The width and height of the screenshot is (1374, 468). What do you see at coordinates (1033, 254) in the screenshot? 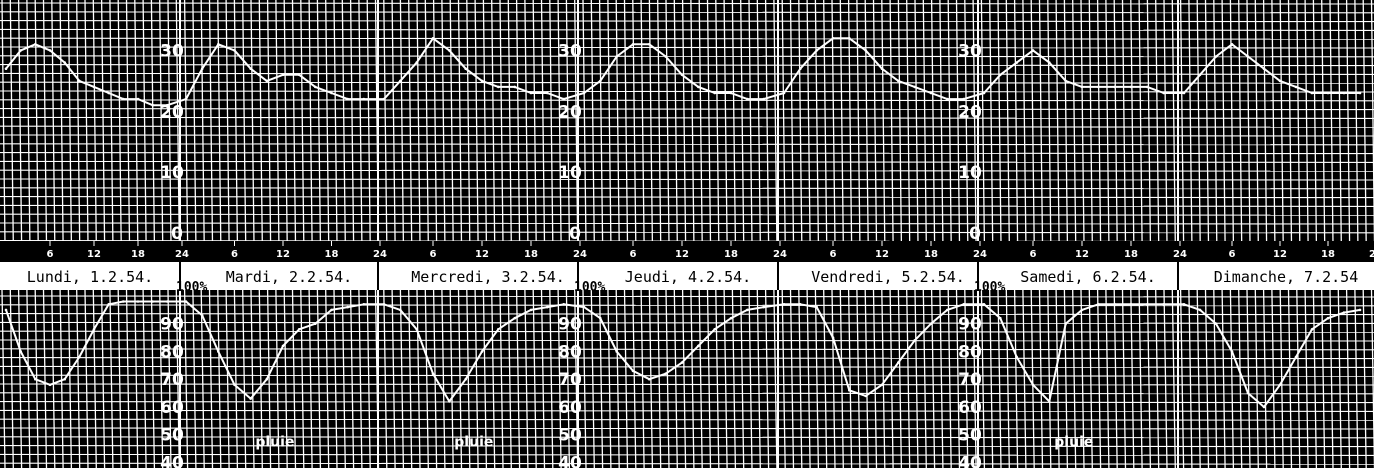
I see `hour-tick-label: 6` at bounding box center [1033, 254].